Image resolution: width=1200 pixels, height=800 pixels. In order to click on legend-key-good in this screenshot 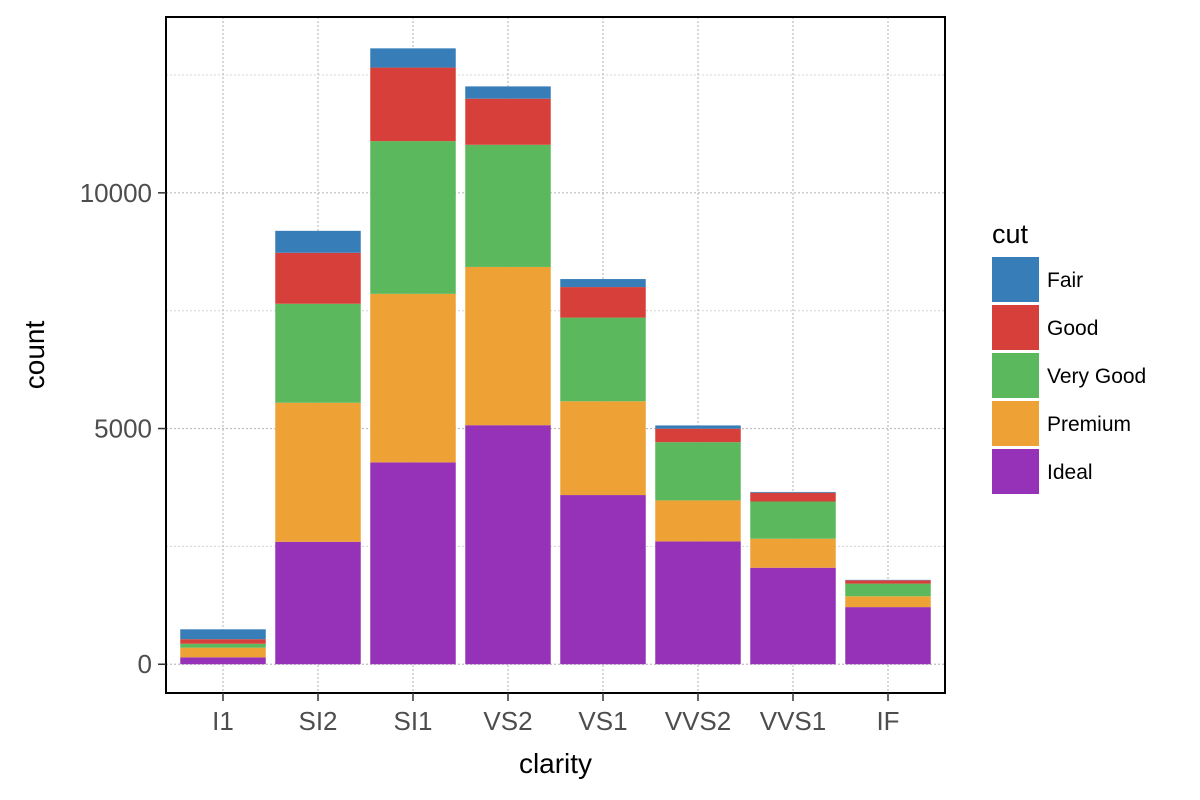, I will do `click(1015, 327)`.